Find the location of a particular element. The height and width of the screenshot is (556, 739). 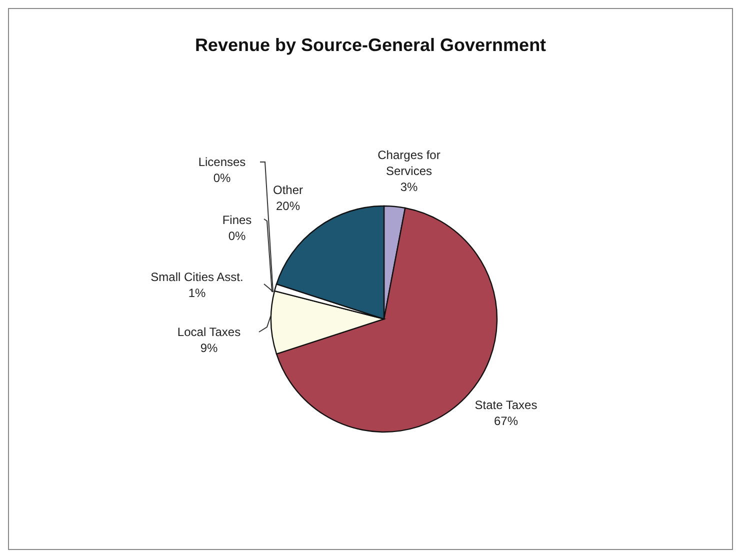

data-label: 67% is located at coordinates (506, 421).